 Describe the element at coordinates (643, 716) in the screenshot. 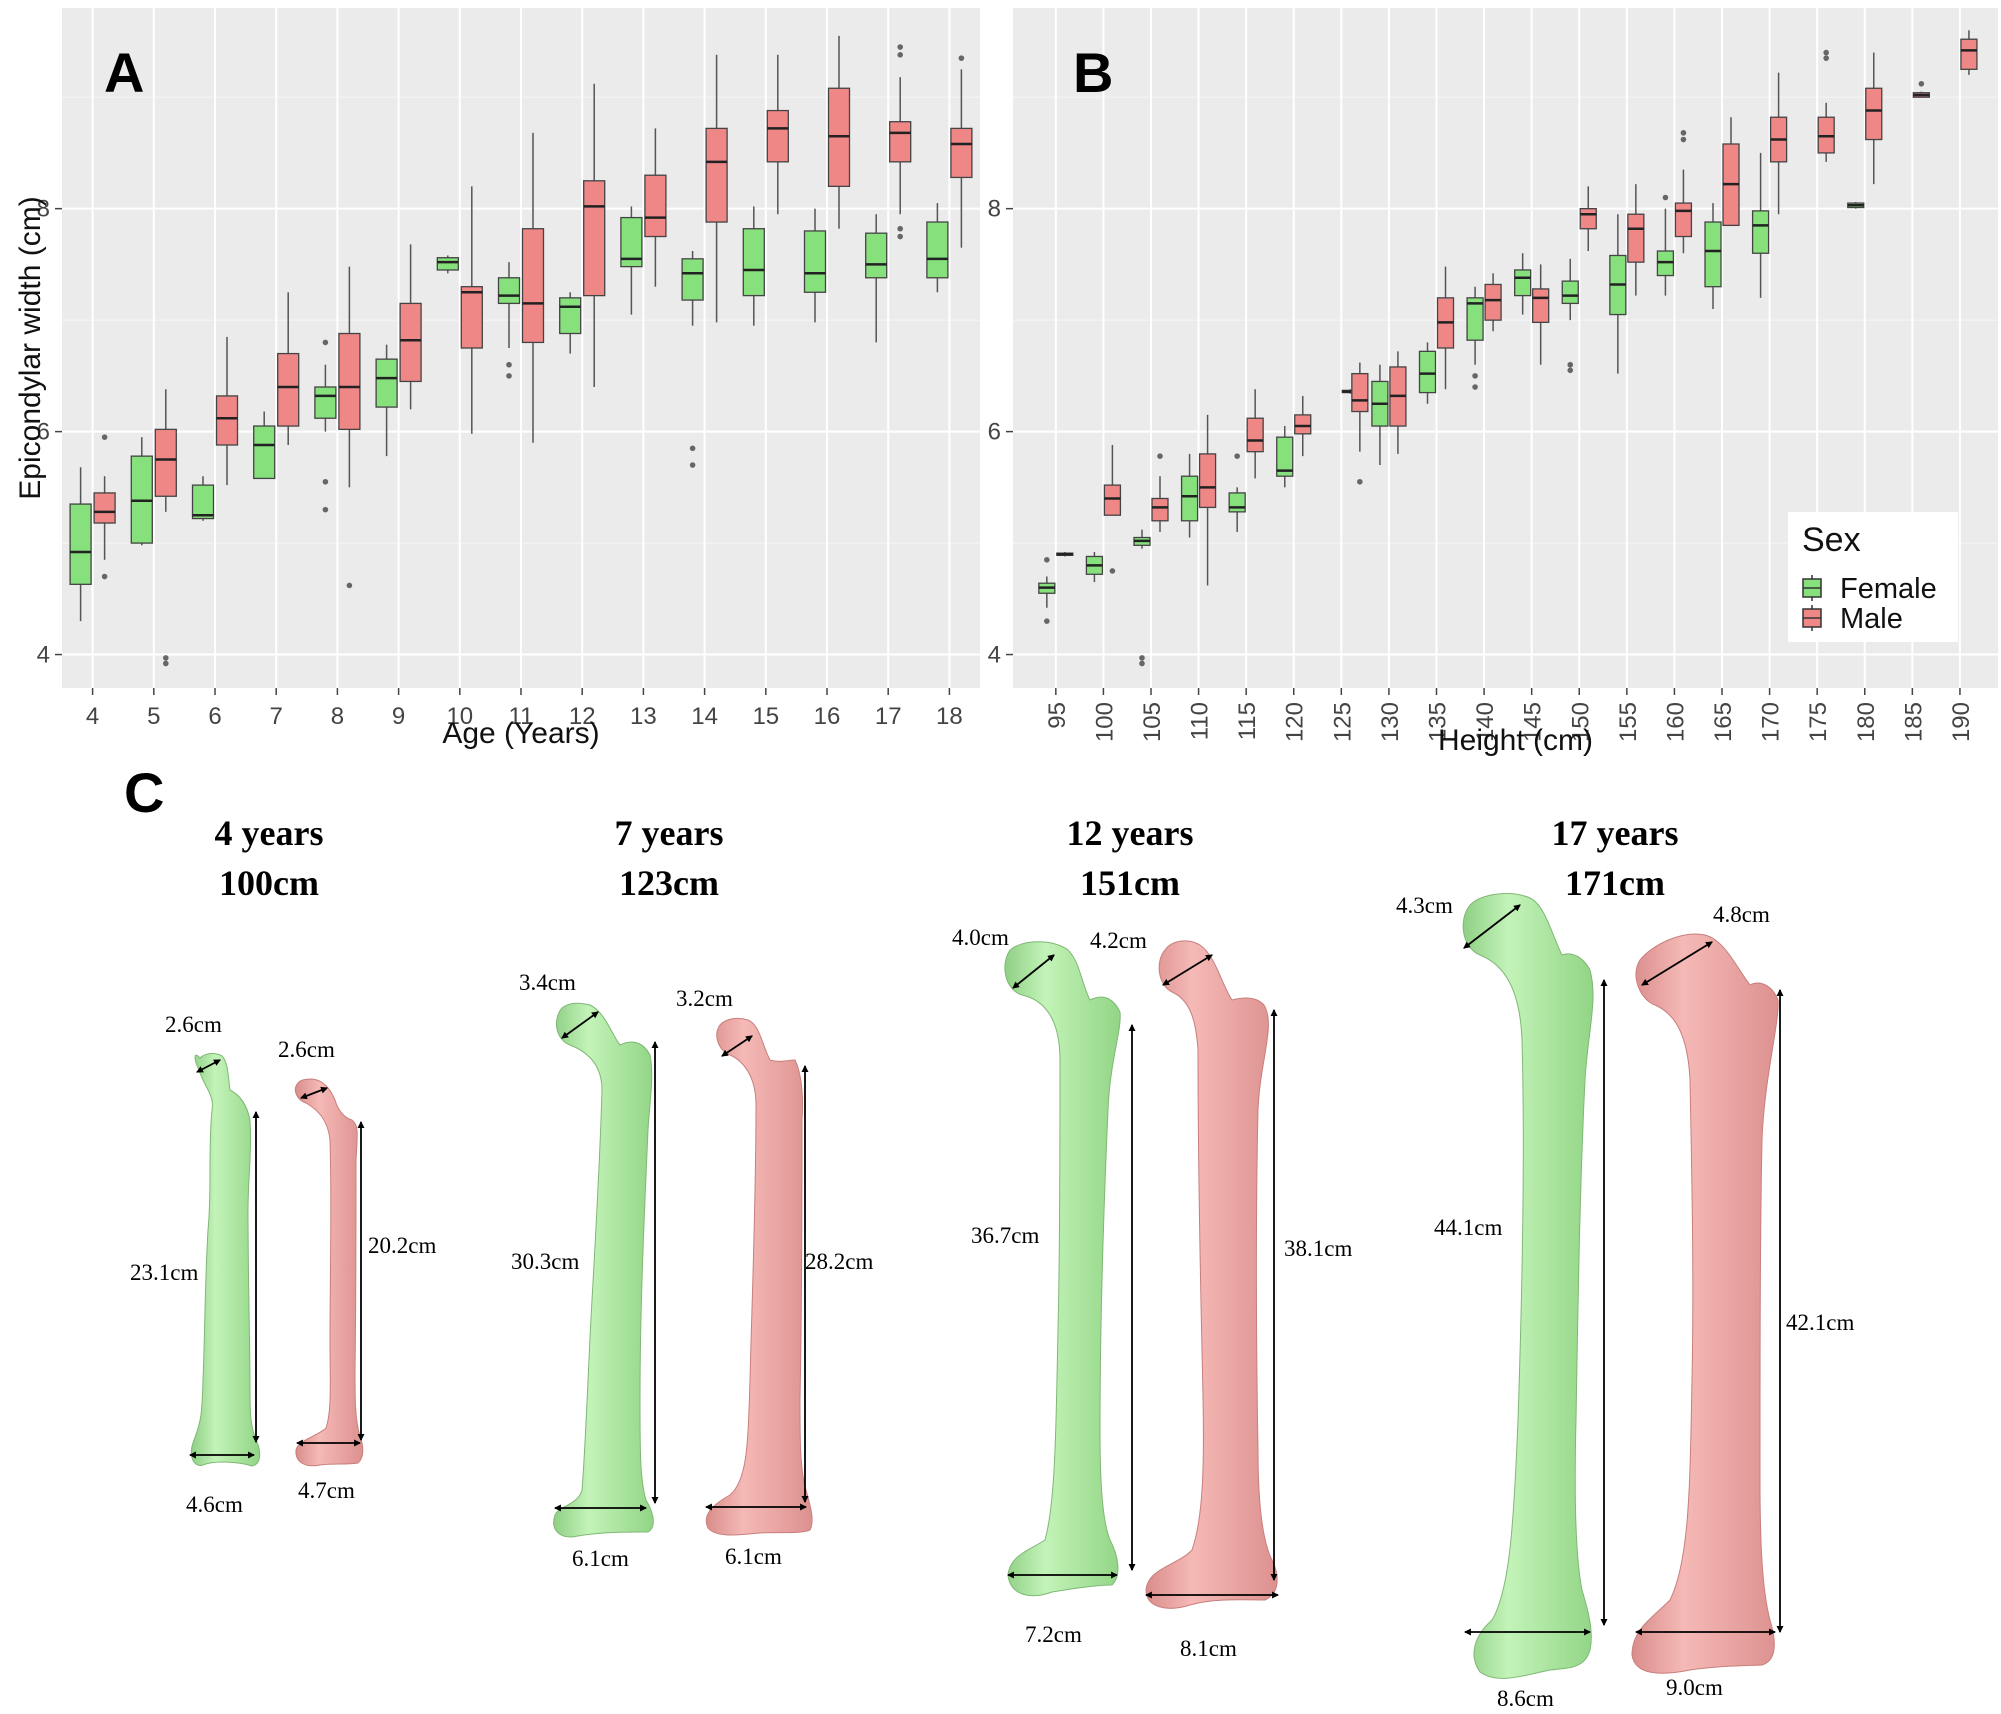

I see `x-tick-label: 13` at that location.